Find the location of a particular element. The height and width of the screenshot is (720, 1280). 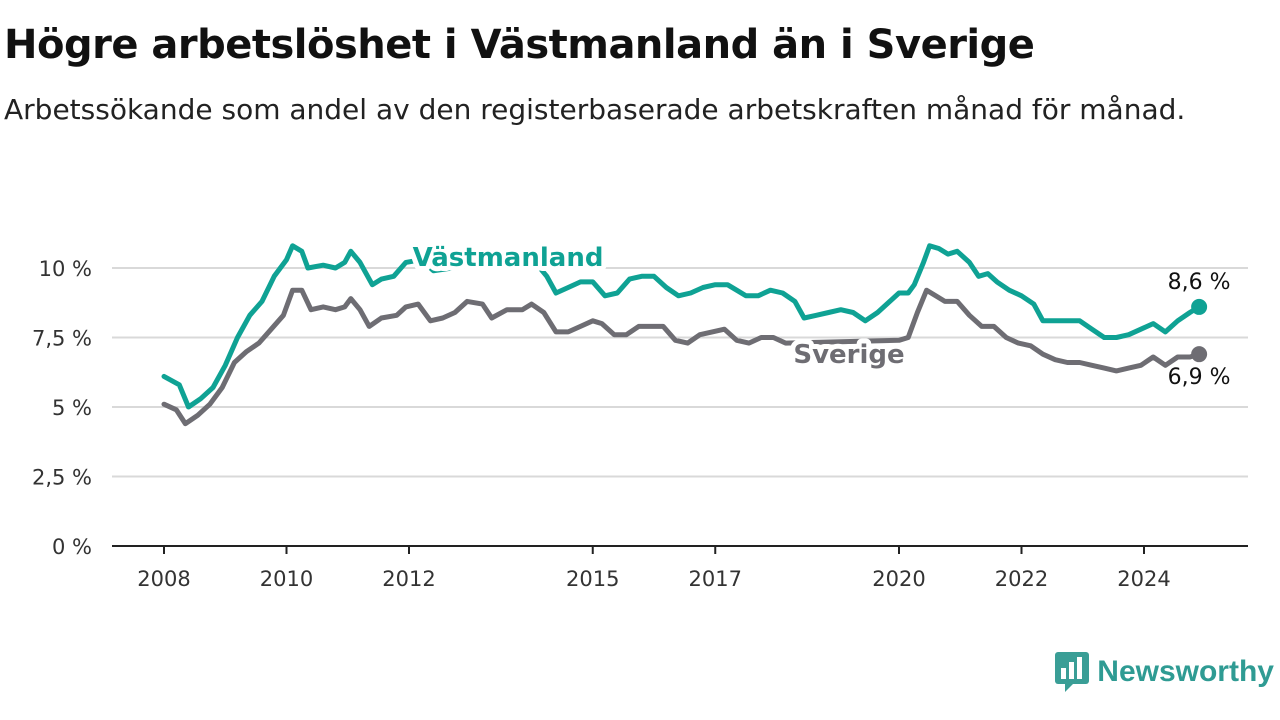

x-tick-label: 2015 is located at coordinates (592, 579).